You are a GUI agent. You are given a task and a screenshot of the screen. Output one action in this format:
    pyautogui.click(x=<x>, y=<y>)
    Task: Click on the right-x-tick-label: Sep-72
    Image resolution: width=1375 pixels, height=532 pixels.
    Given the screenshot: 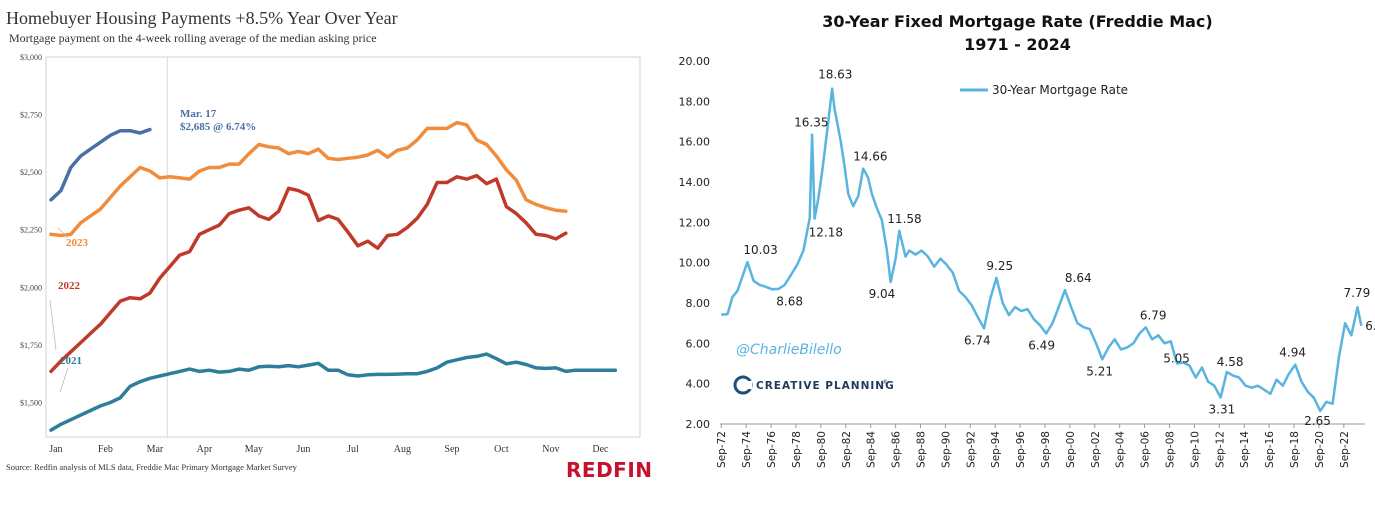 What is the action you would take?
    pyautogui.click(x=722, y=449)
    